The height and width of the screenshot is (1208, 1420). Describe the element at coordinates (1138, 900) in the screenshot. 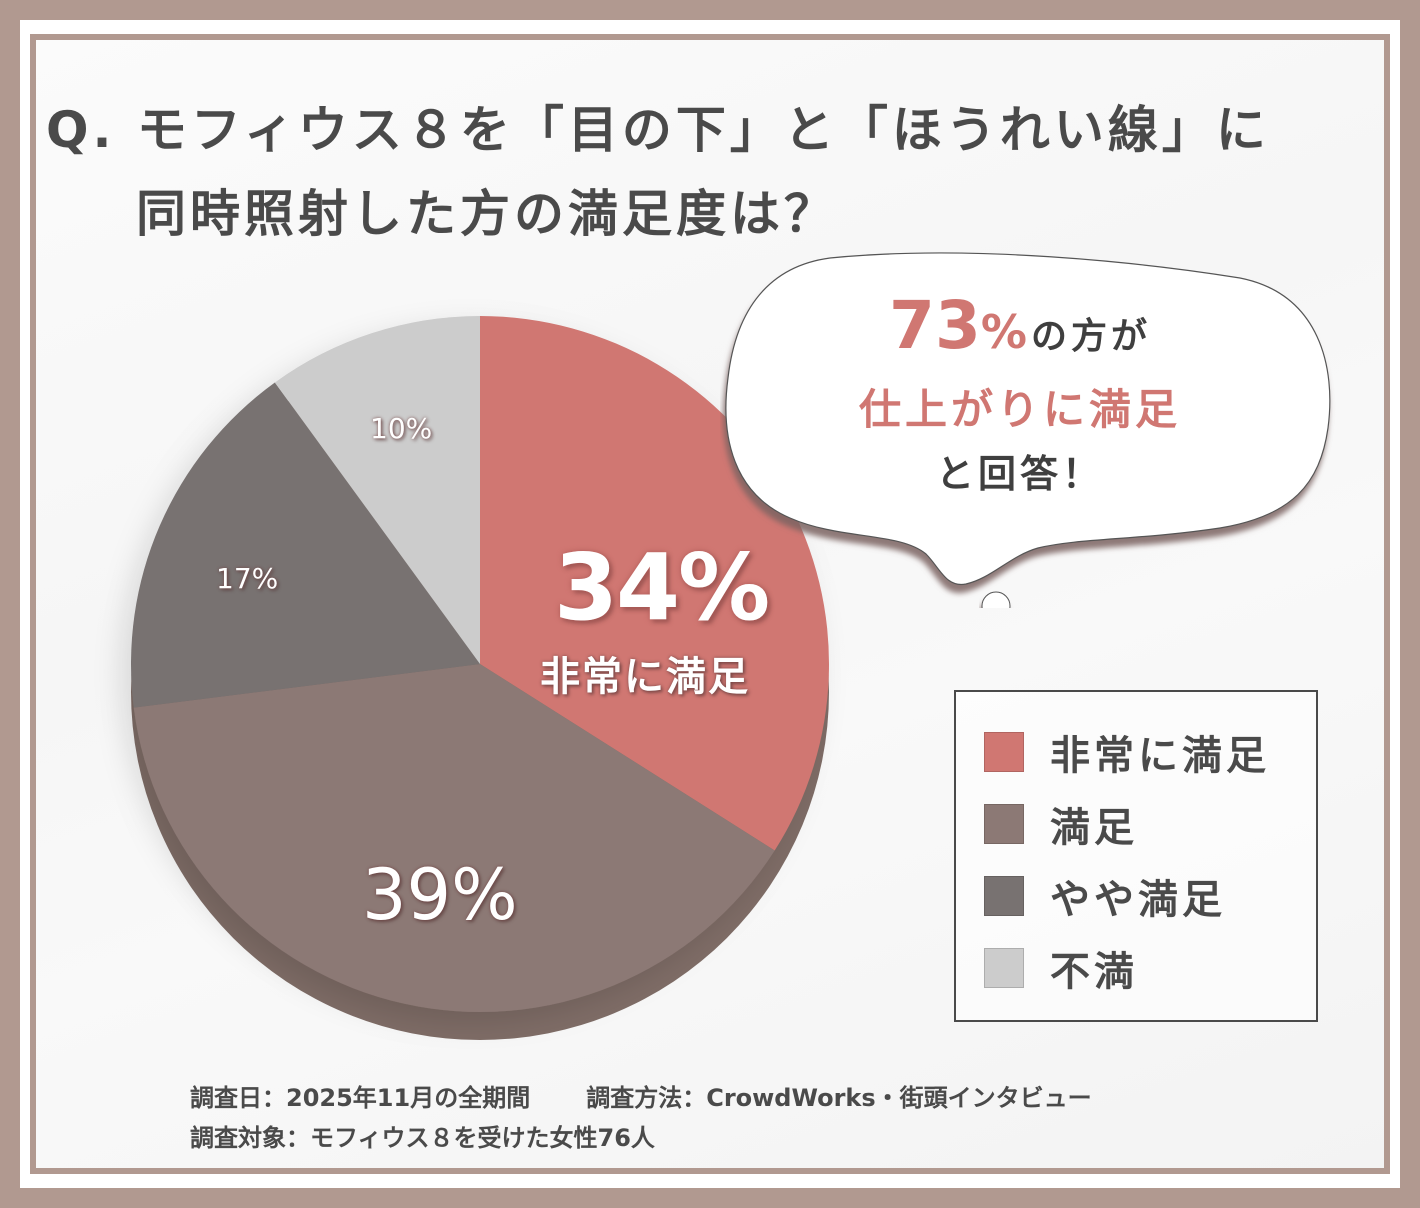

I see `legend-label: やや満足` at that location.